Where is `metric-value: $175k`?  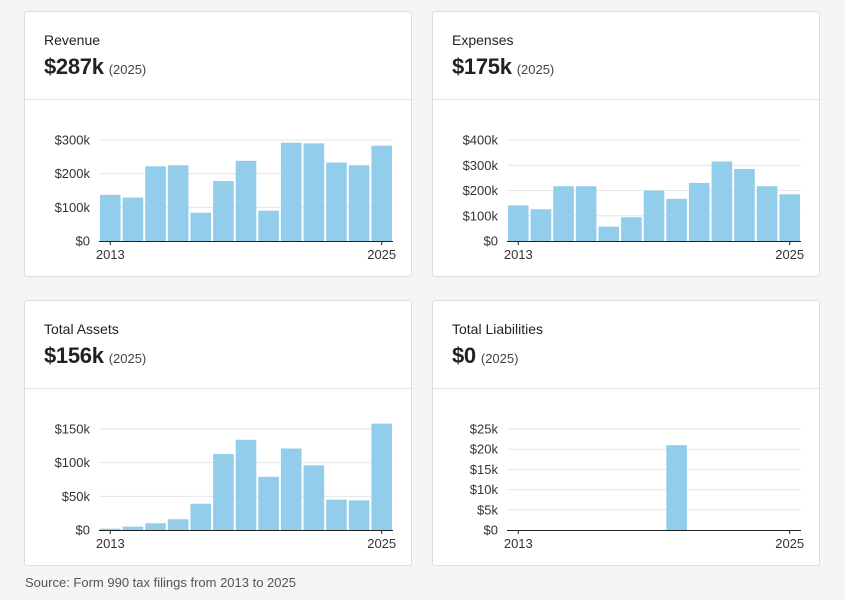 metric-value: $175k is located at coordinates (482, 66).